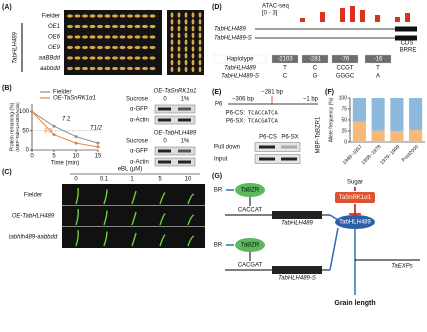  Describe the element at coordinates (285, 69) in the screenshot. I see `table-cell: T` at that location.